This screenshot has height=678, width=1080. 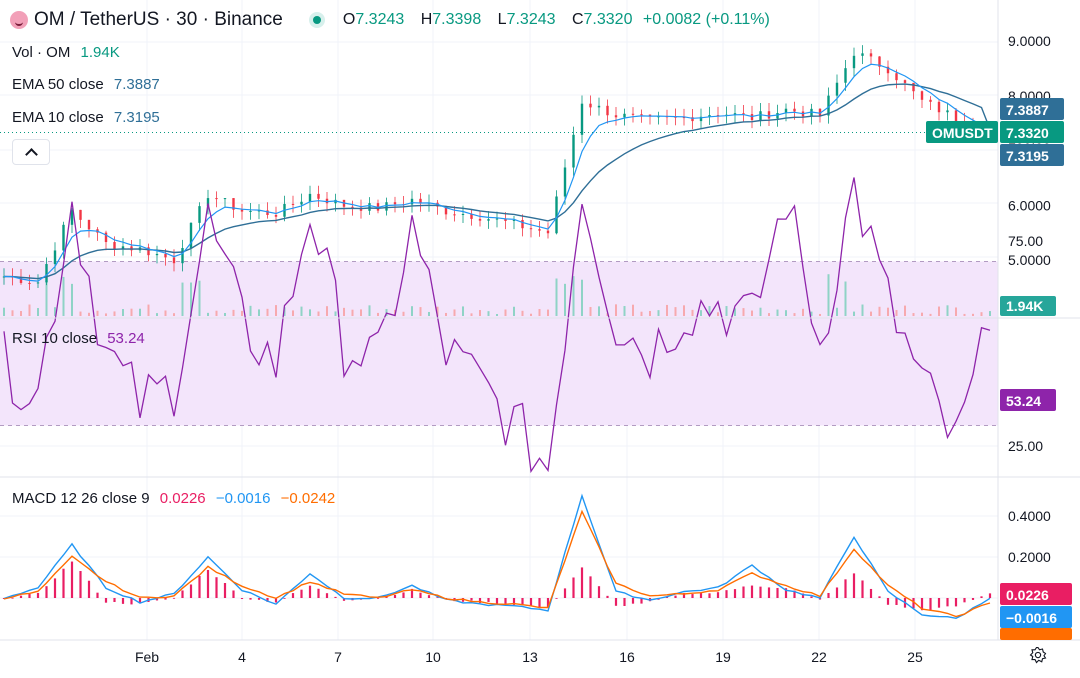 What do you see at coordinates (182, 498) in the screenshot?
I see `macd-legend-hist: 0.0226` at bounding box center [182, 498].